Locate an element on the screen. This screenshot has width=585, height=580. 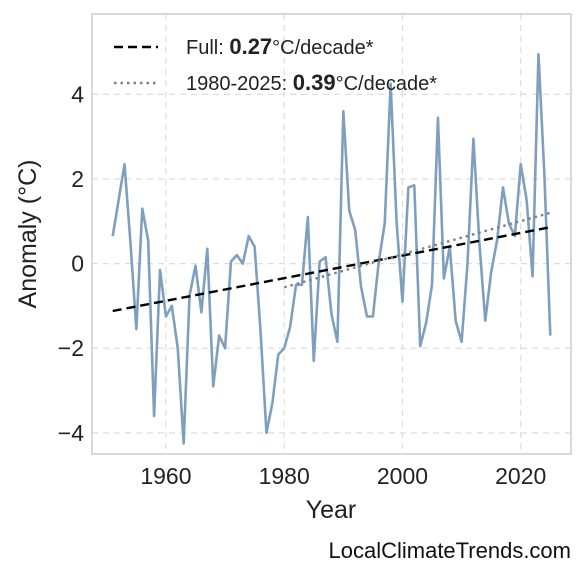
x-axis-title: Year is located at coordinates (331, 510).